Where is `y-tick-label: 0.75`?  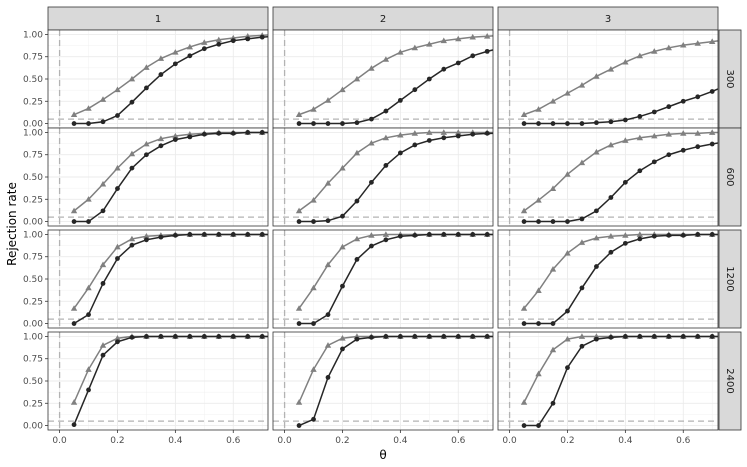
y-tick-label: 0.75 is located at coordinates (33, 58).